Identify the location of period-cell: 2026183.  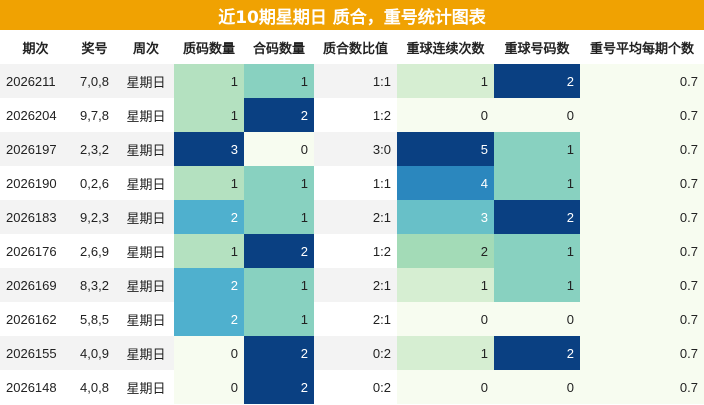
(35, 217).